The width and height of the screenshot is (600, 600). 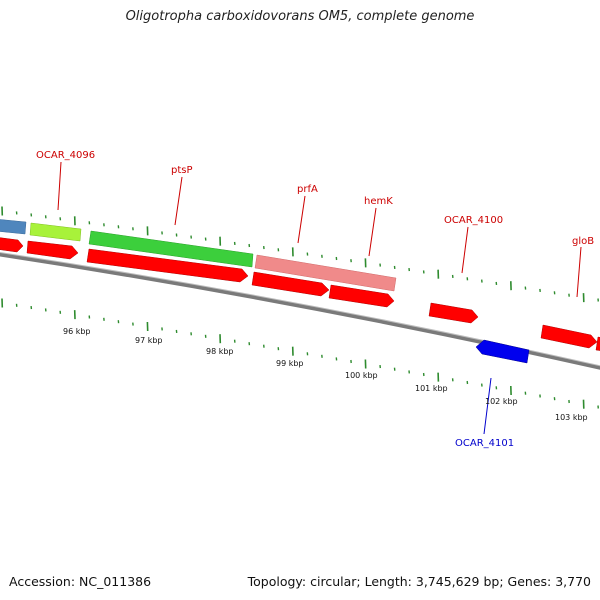 What do you see at coordinates (583, 241) in the screenshot?
I see `gene-label-glob: gloB` at bounding box center [583, 241].